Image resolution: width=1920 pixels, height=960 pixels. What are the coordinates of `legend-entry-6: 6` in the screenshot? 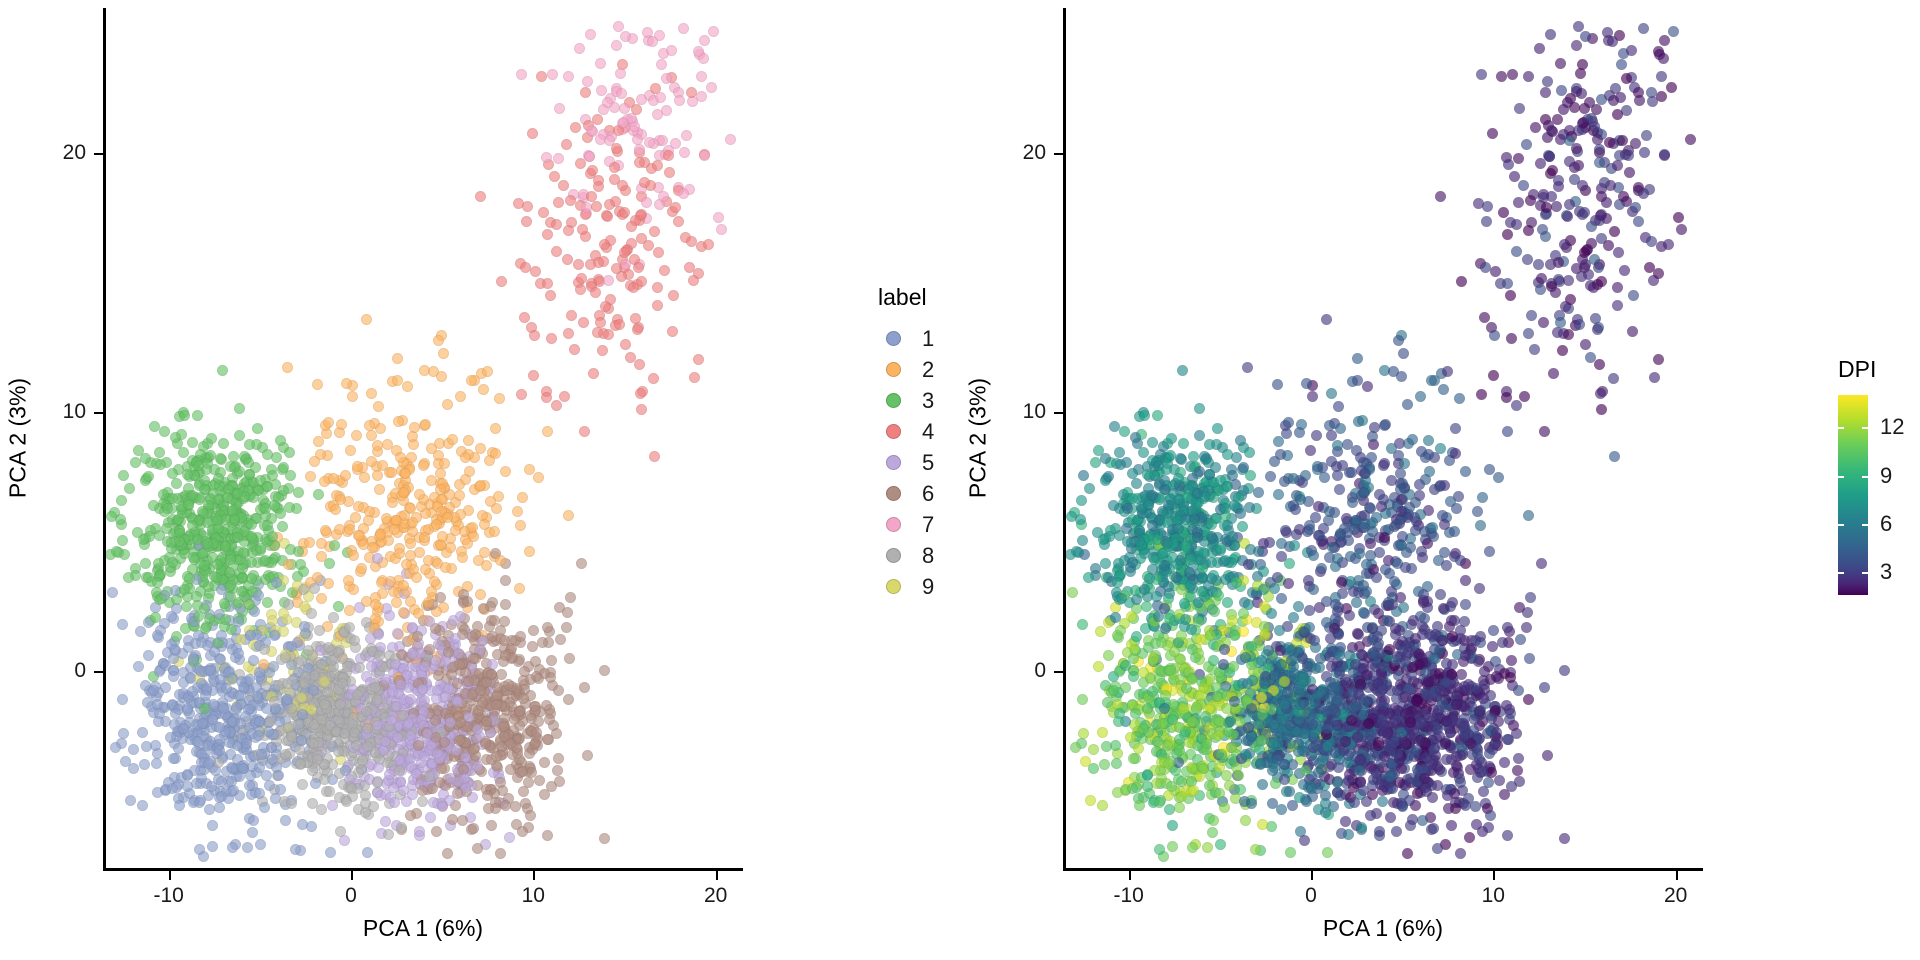 It's located at (918, 493).